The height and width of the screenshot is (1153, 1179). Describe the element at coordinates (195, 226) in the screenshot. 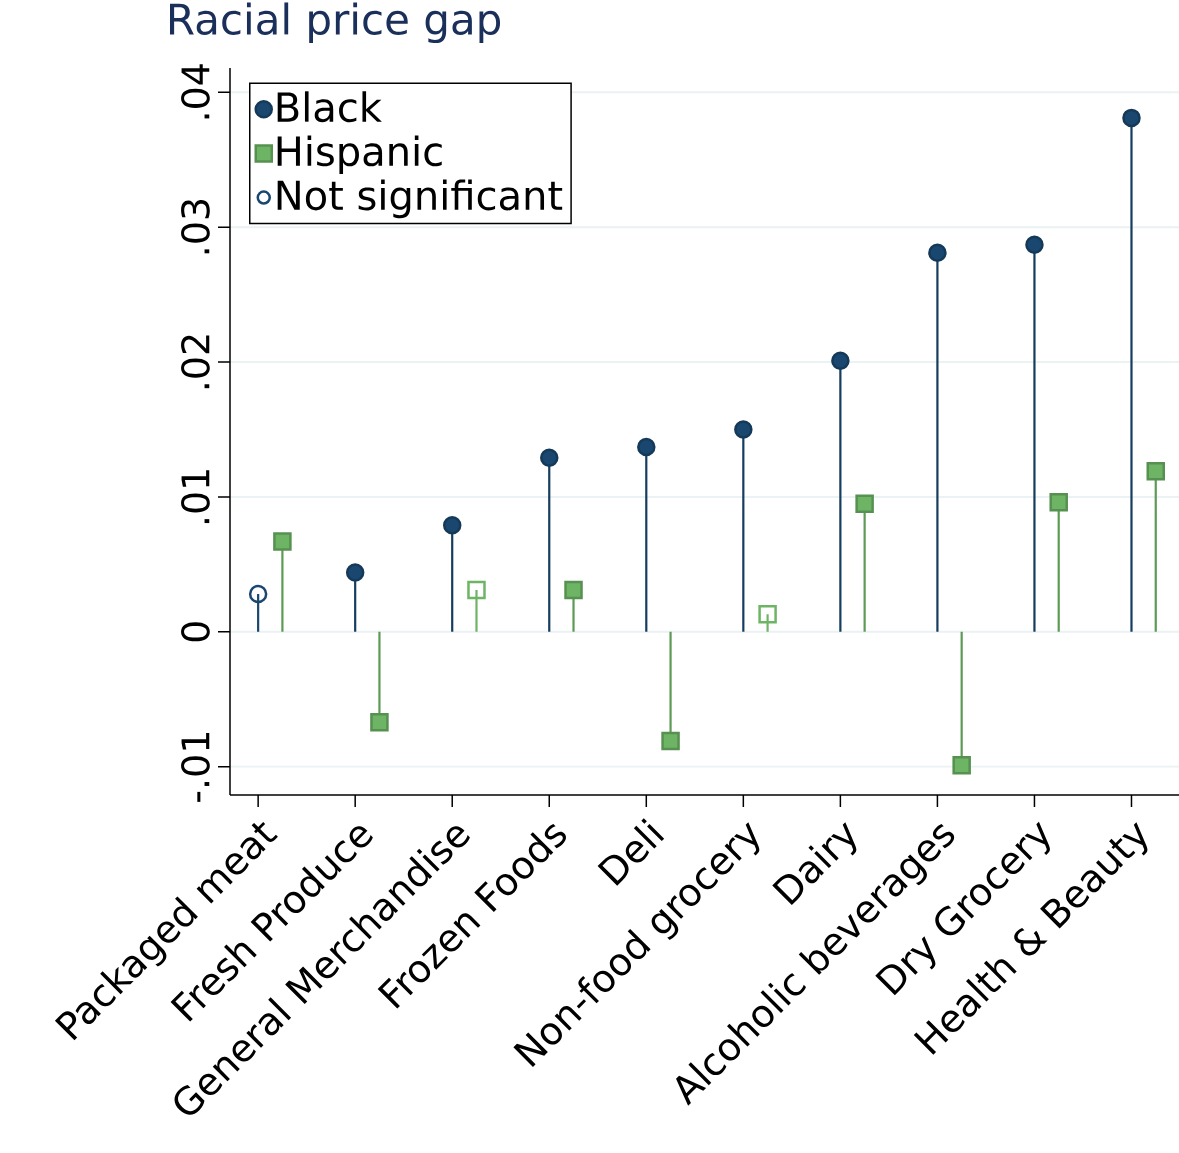

I see `y-tick-label: .03` at that location.